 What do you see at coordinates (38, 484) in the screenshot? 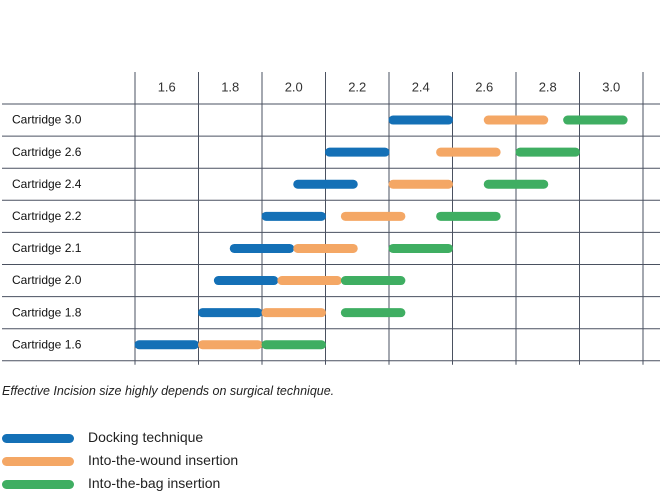
I see `legend-swatch-bag` at bounding box center [38, 484].